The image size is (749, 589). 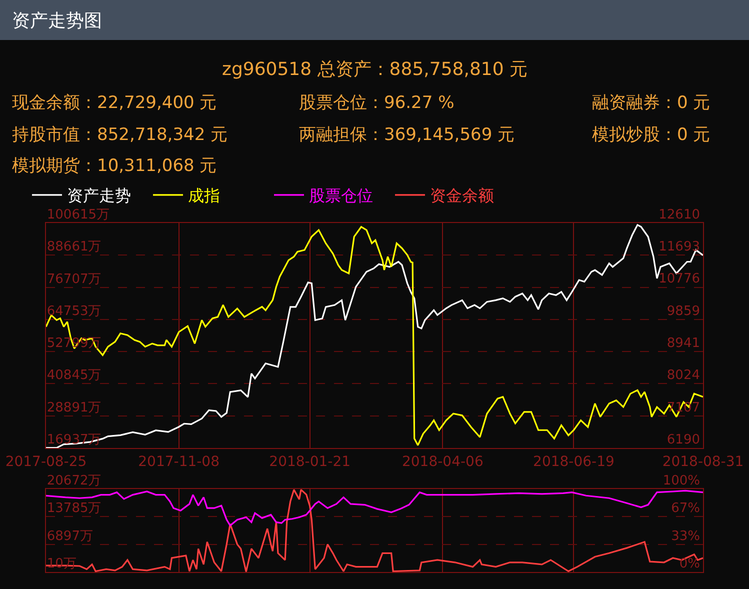 I want to click on text: 股票仓位：96.27 %, so click(x=376, y=103).